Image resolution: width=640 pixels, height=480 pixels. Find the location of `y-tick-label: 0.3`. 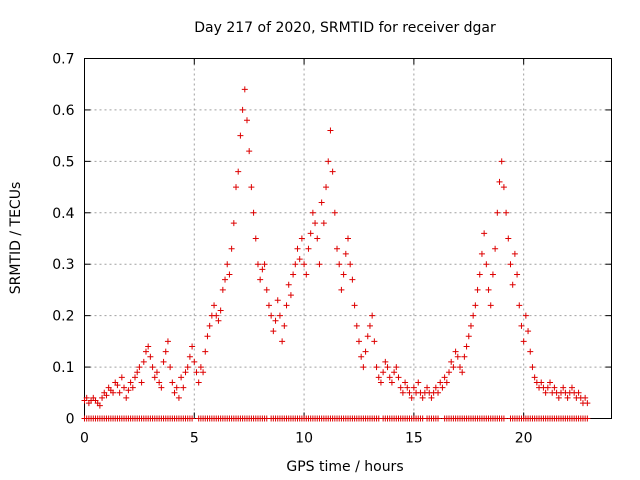

y-tick-label: 0.3 is located at coordinates (63, 265).